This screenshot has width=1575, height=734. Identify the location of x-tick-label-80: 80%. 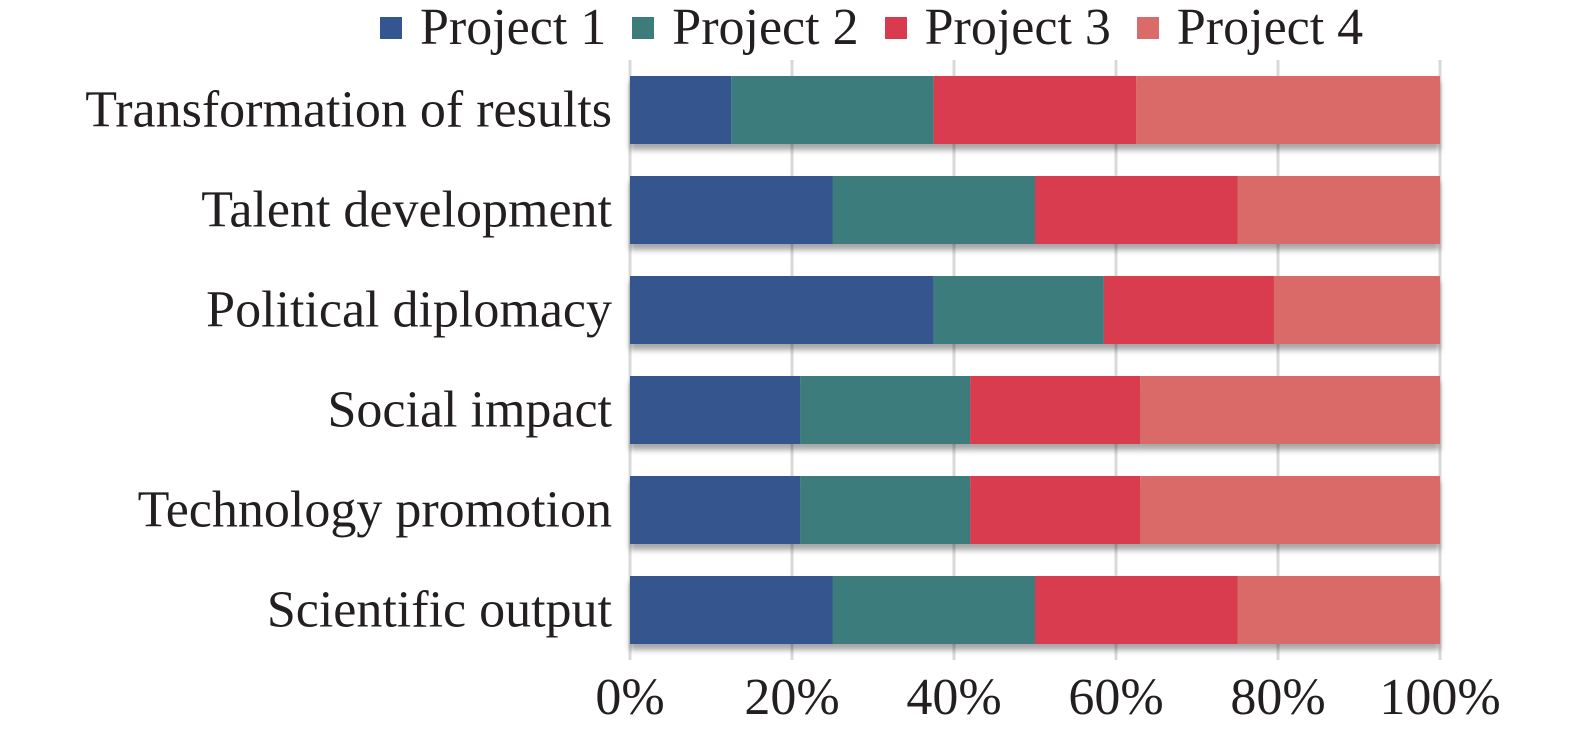
(1277, 697).